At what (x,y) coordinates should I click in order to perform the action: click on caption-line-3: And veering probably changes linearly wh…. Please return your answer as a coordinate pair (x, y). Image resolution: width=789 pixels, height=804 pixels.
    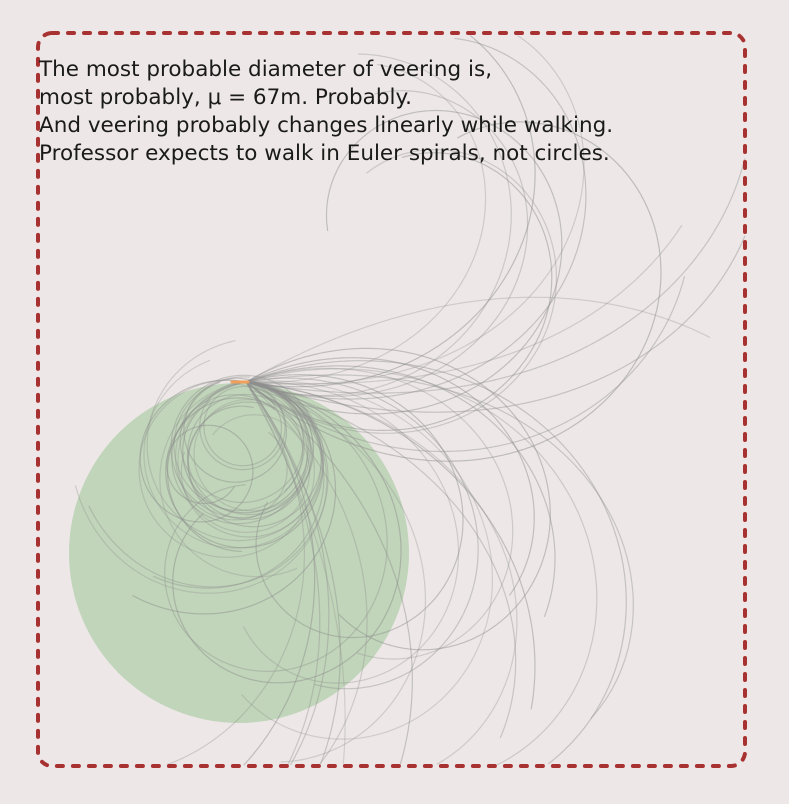
    Looking at the image, I should click on (326, 125).